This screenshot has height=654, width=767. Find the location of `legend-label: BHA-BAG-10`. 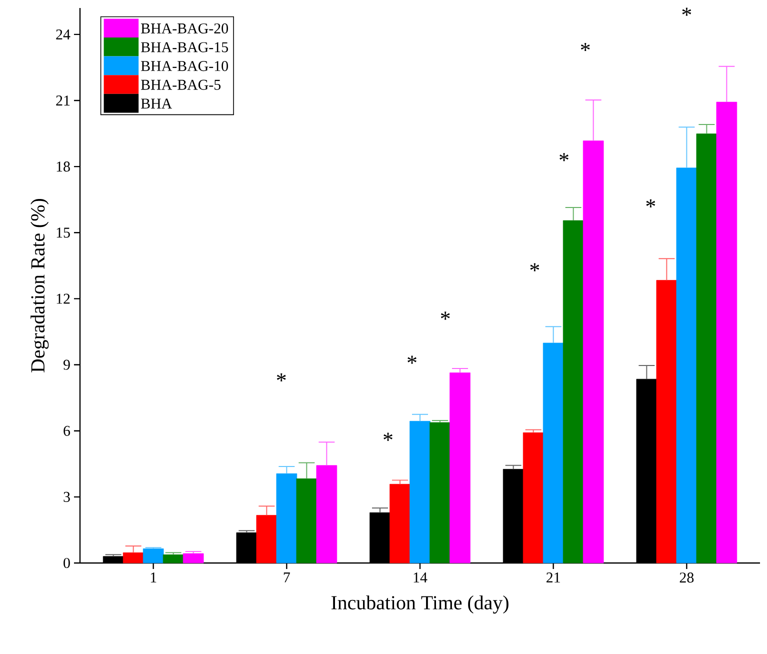

legend-label: BHA-BAG-10 is located at coordinates (184, 66).